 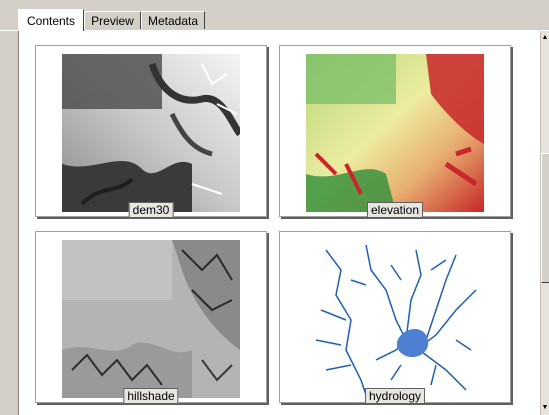 What do you see at coordinates (395, 210) in the screenshot?
I see `thumbnail-label: elevation` at bounding box center [395, 210].